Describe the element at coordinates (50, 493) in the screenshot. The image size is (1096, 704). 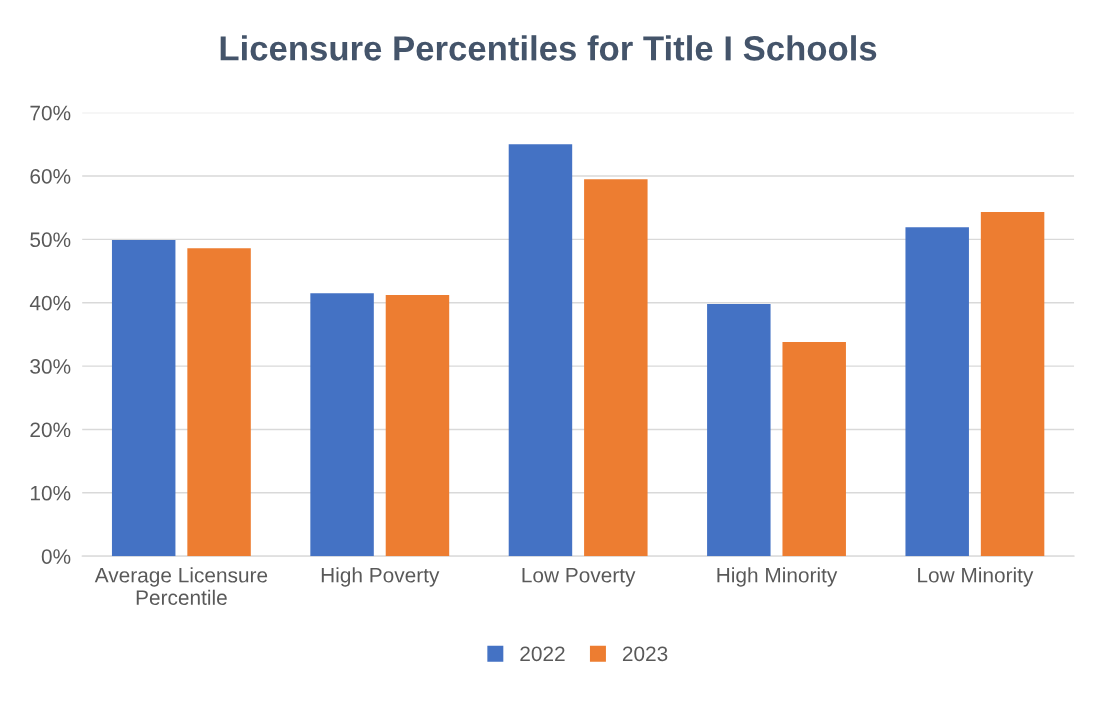
I see `y-tick-label: 10%` at that location.